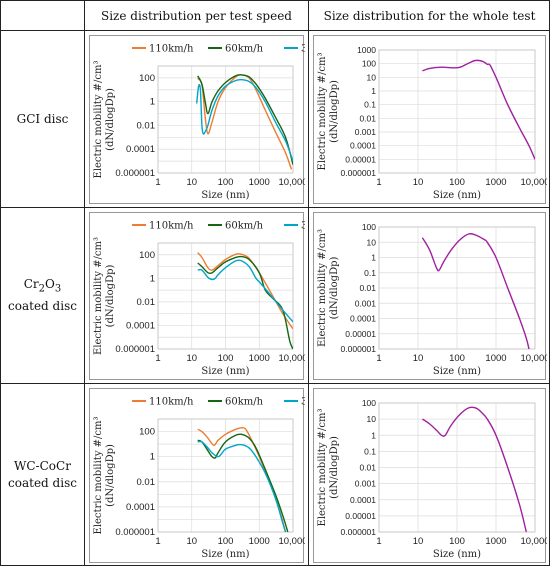 This screenshot has width=550, height=568. What do you see at coordinates (429, 15) in the screenshot?
I see `header-cell-2: Size distribution for the whole test` at bounding box center [429, 15].